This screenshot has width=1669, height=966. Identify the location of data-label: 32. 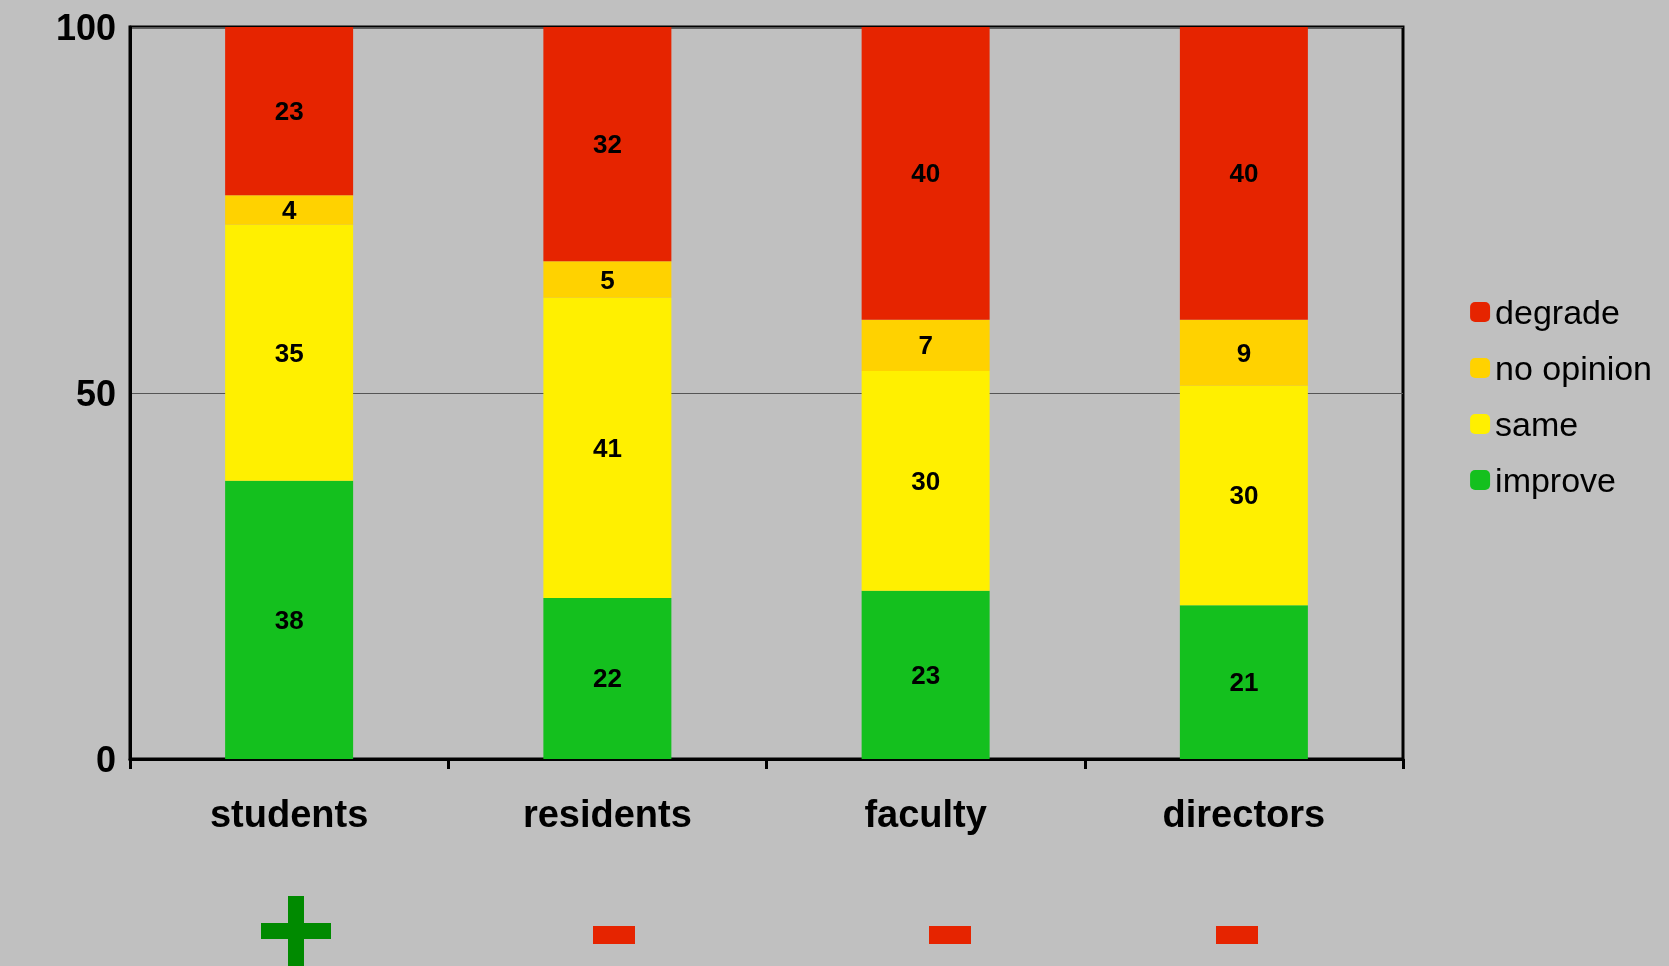
(607, 144).